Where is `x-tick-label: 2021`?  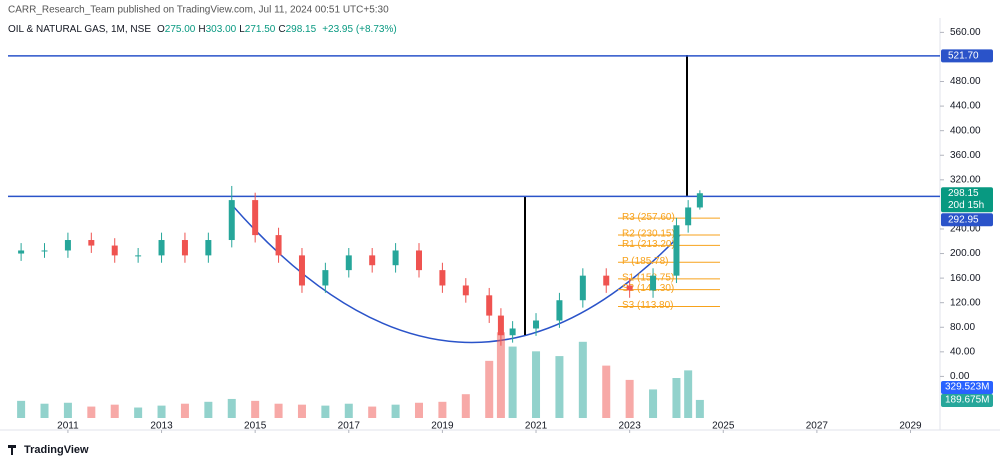
x-tick-label: 2021 is located at coordinates (536, 426).